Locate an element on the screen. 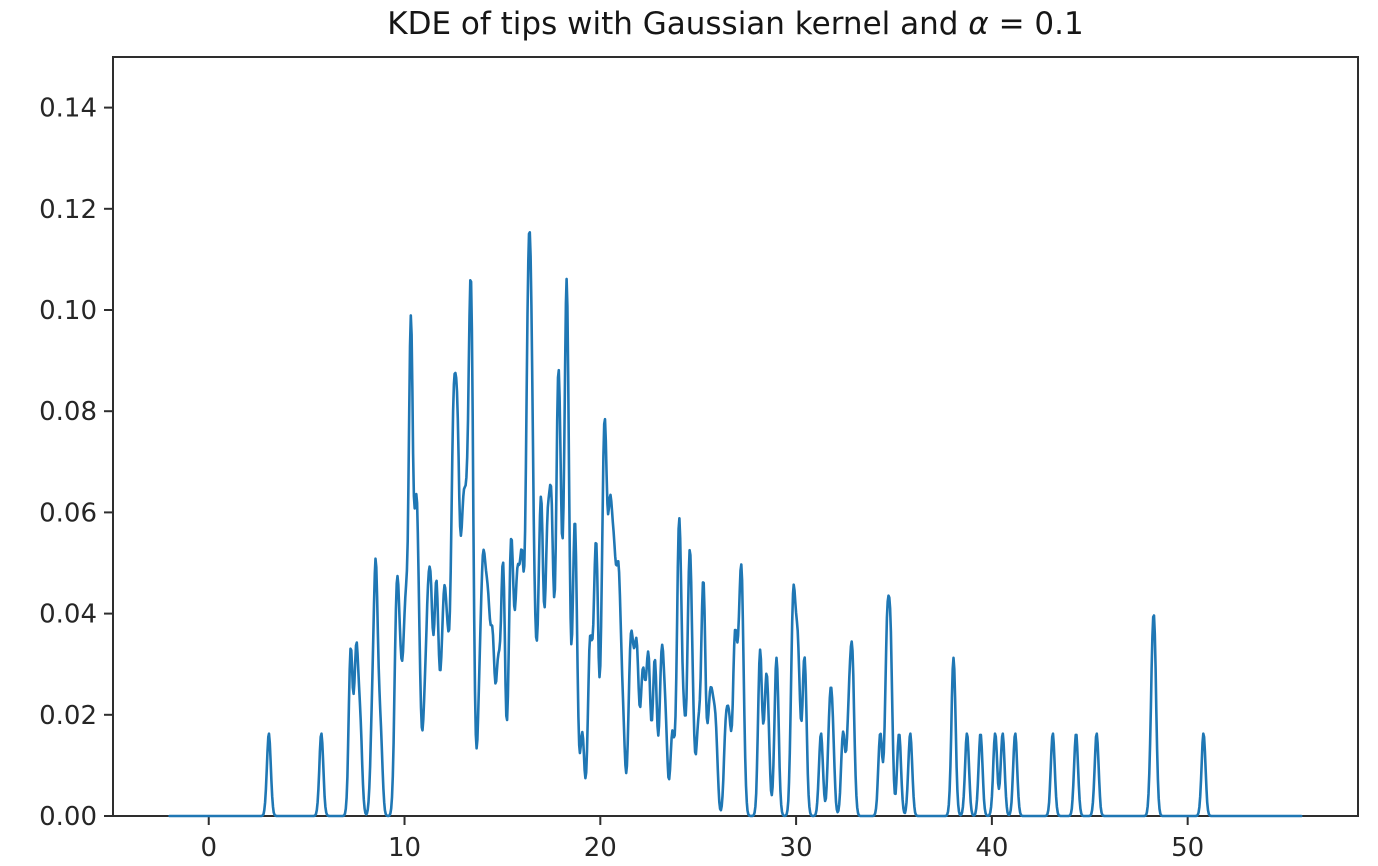  alpha-symbol: α is located at coordinates (978, 24).